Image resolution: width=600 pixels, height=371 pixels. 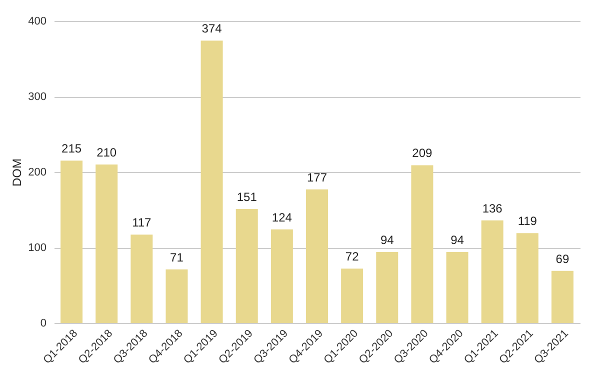 What do you see at coordinates (106, 152) in the screenshot?
I see `data-label: 210` at bounding box center [106, 152].